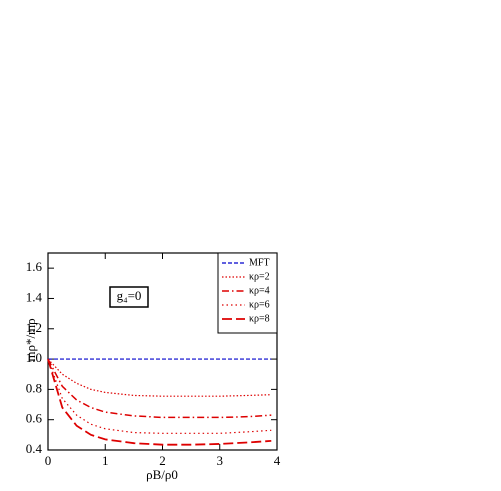 The image size is (501, 491). What do you see at coordinates (259, 262) in the screenshot?
I see `legend-label: MFT` at bounding box center [259, 262].